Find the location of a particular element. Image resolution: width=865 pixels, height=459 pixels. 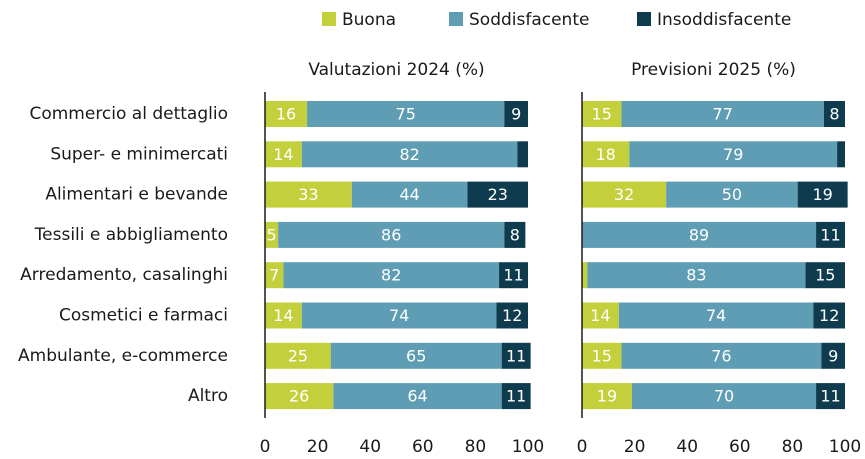

legend-label: Soddisfacente is located at coordinates (529, 20).